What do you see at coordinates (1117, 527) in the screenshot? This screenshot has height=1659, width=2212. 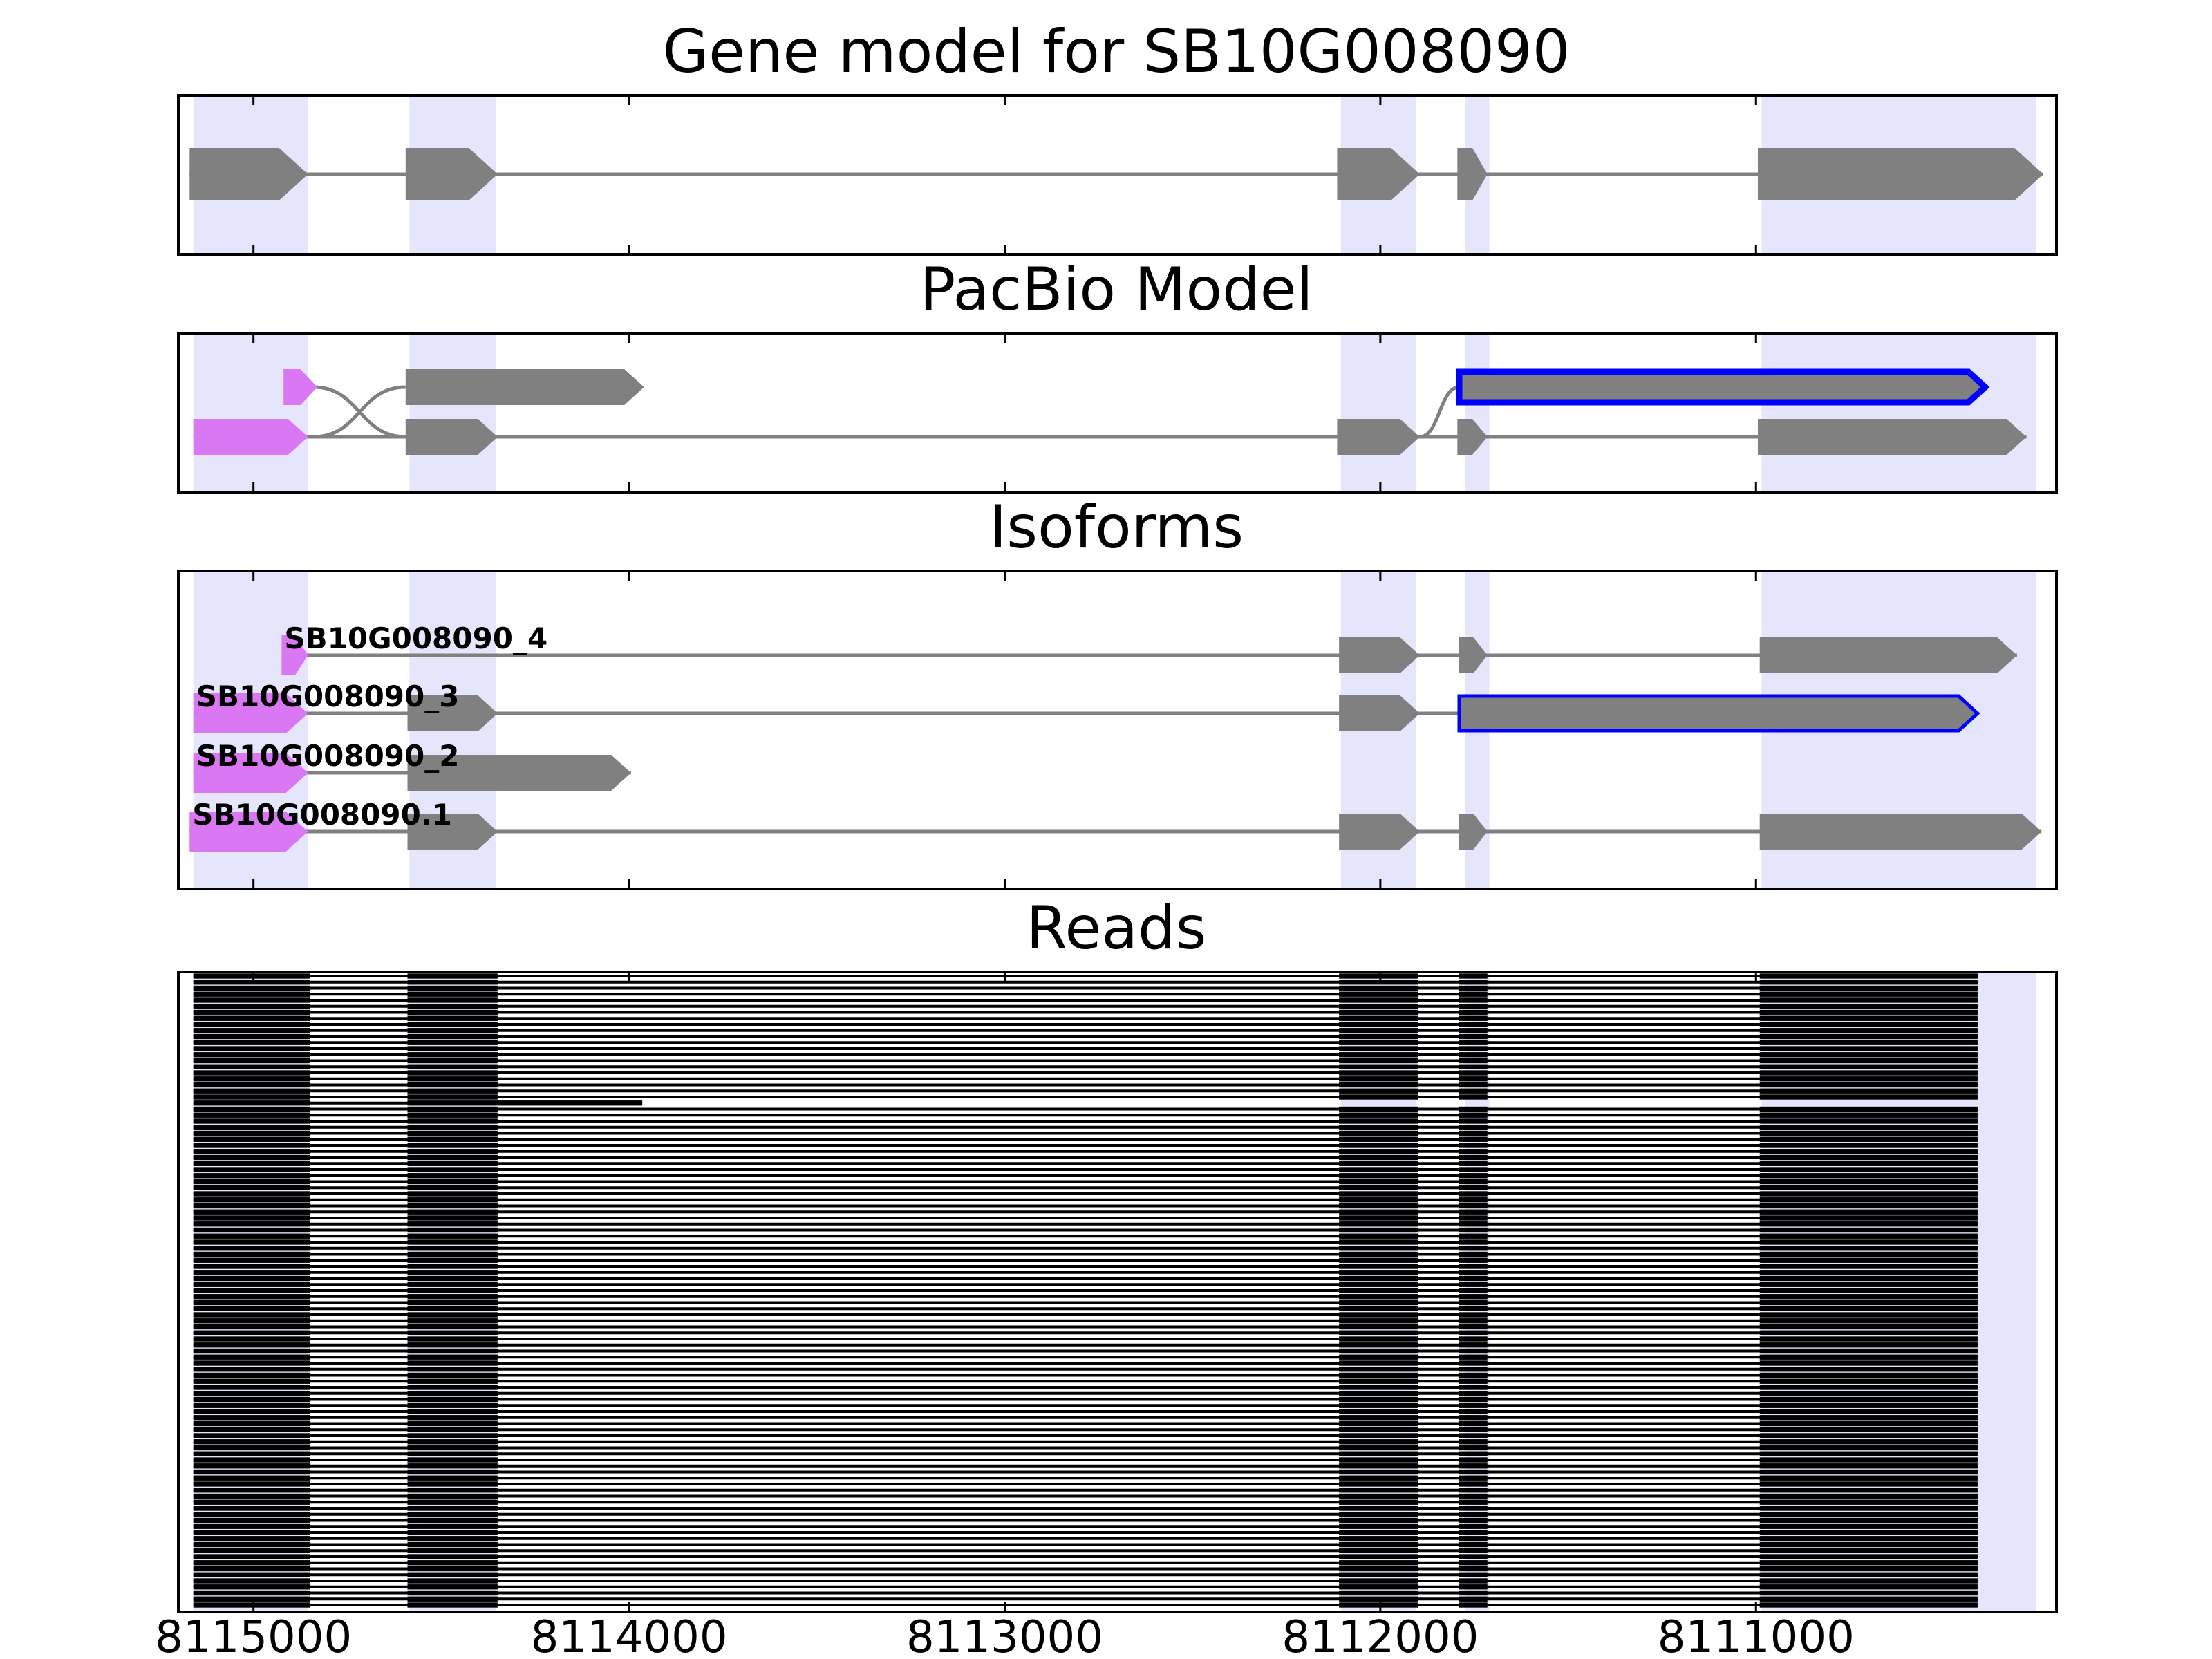 I see `isoforms-title: Isoforms` at bounding box center [1117, 527].